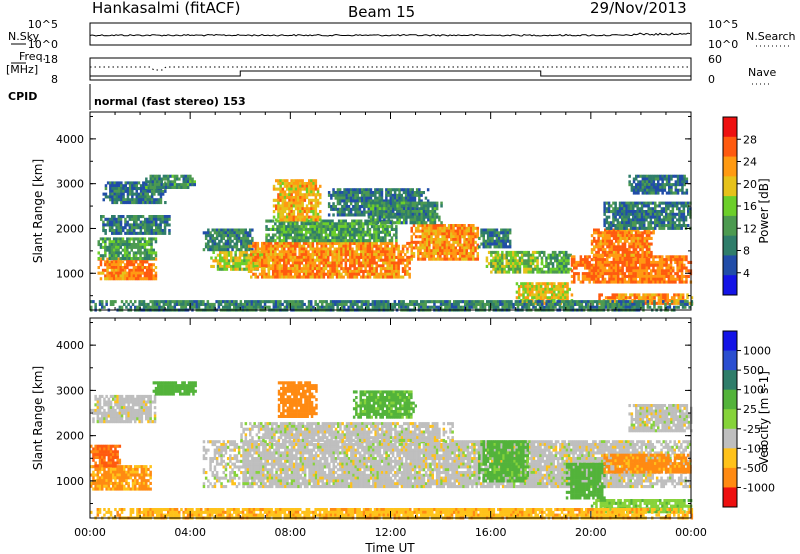 The height and width of the screenshot is (554, 800). I want to click on freq-tick-top: 18, so click(51, 59).